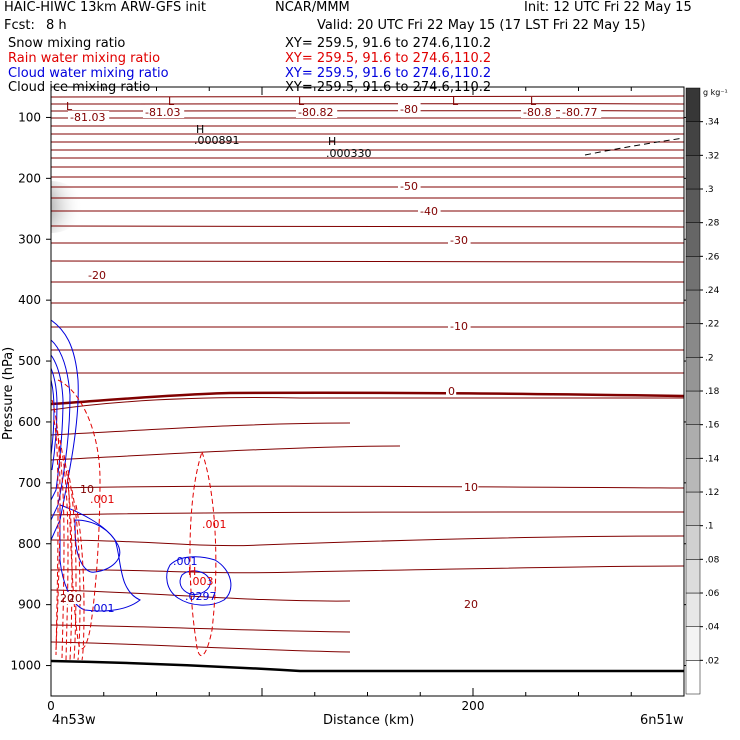  Describe the element at coordinates (201, 581) in the screenshot. I see `mixing-ratio-label: .003` at that location.